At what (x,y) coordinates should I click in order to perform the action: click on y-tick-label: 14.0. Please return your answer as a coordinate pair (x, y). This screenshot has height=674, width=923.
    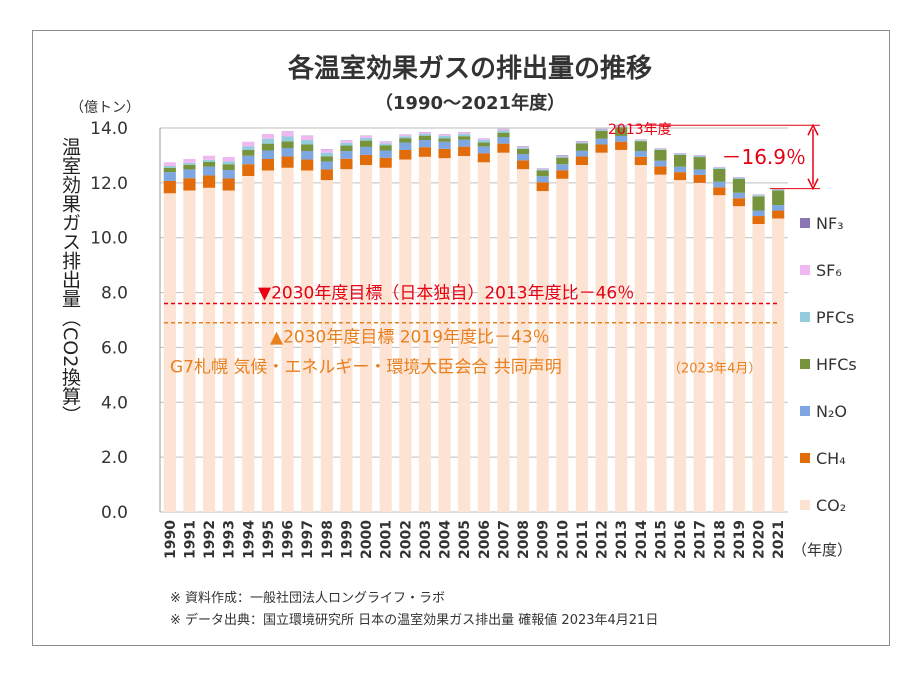
    Looking at the image, I should click on (109, 129).